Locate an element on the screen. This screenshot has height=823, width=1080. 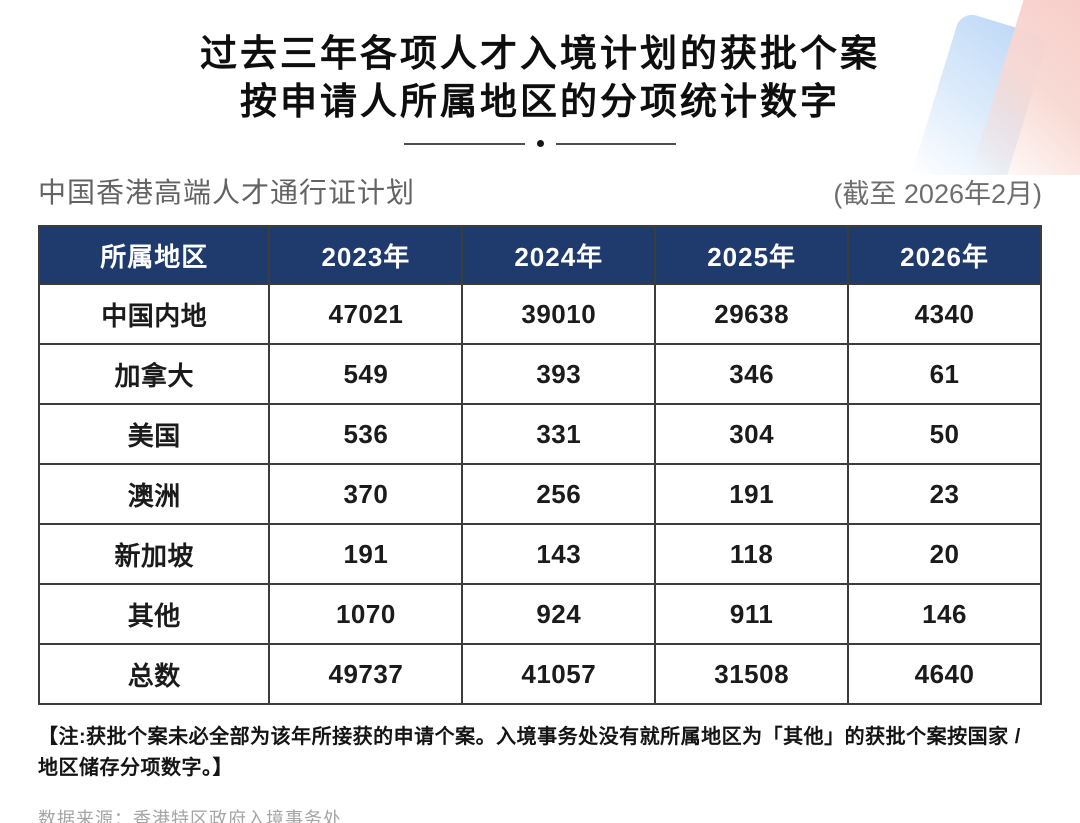
value-cell: 20 is located at coordinates (944, 554).